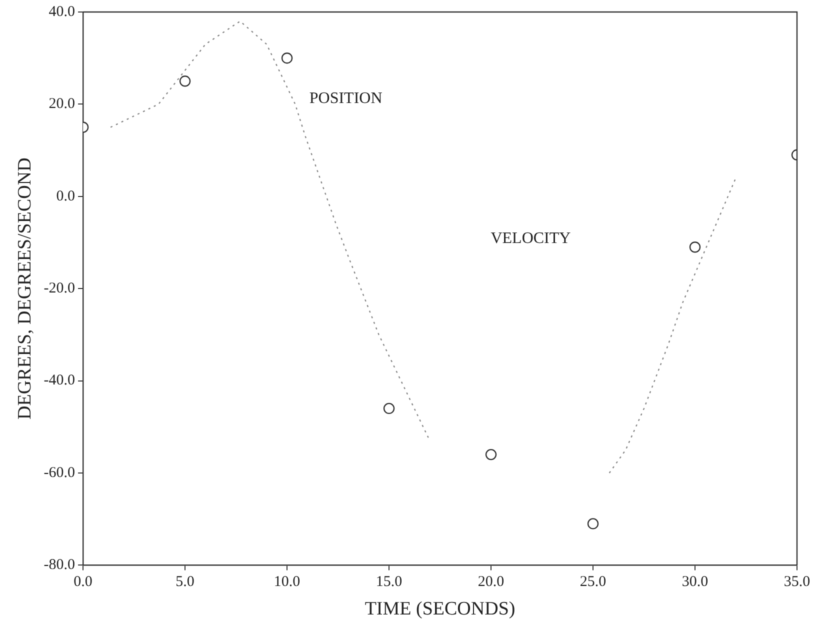  I want to click on y-tick-label: -80.0, so click(60, 565).